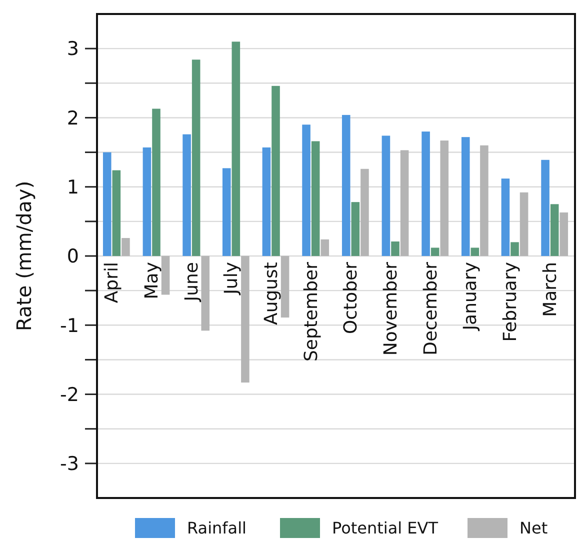 Image resolution: width=579 pixels, height=547 pixels. I want to click on x-tick-label: July, so click(231, 279).